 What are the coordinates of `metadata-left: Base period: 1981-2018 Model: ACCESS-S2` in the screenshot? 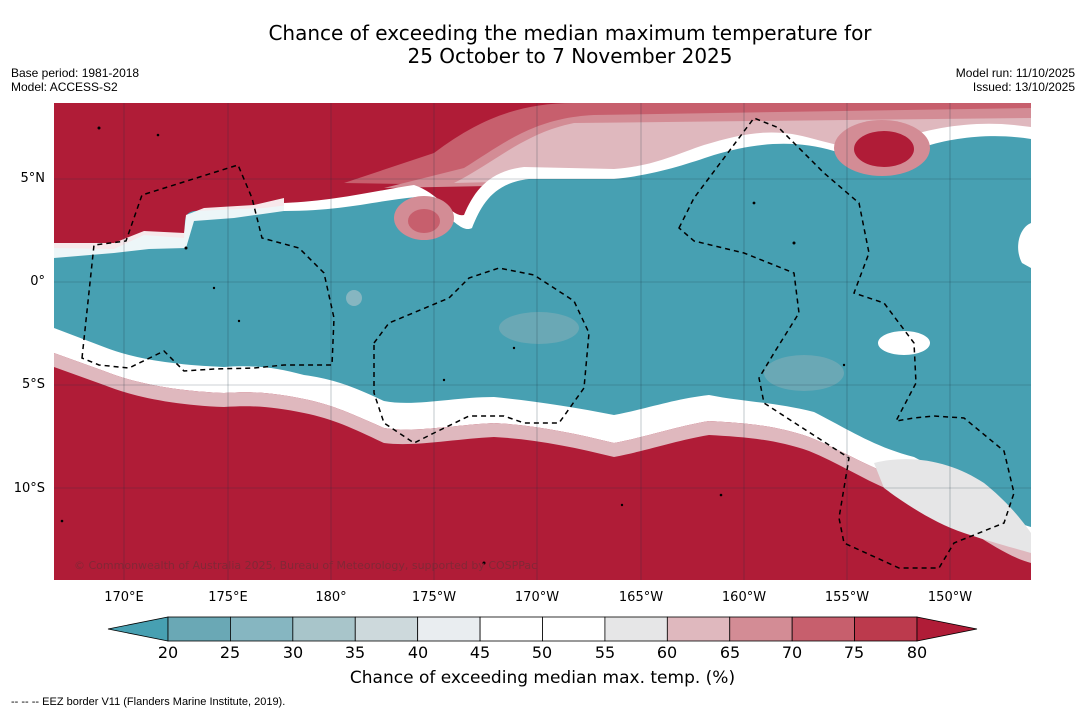 It's located at (75, 80).